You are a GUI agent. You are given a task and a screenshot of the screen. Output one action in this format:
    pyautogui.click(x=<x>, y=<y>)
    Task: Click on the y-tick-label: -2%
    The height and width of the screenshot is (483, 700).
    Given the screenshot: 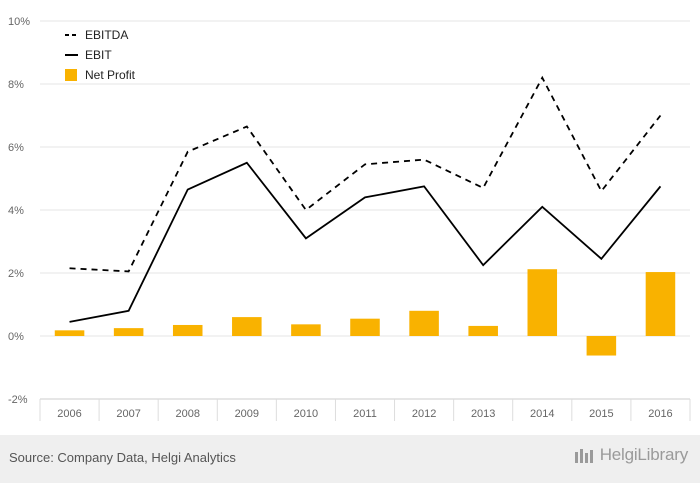 What is the action you would take?
    pyautogui.click(x=18, y=400)
    